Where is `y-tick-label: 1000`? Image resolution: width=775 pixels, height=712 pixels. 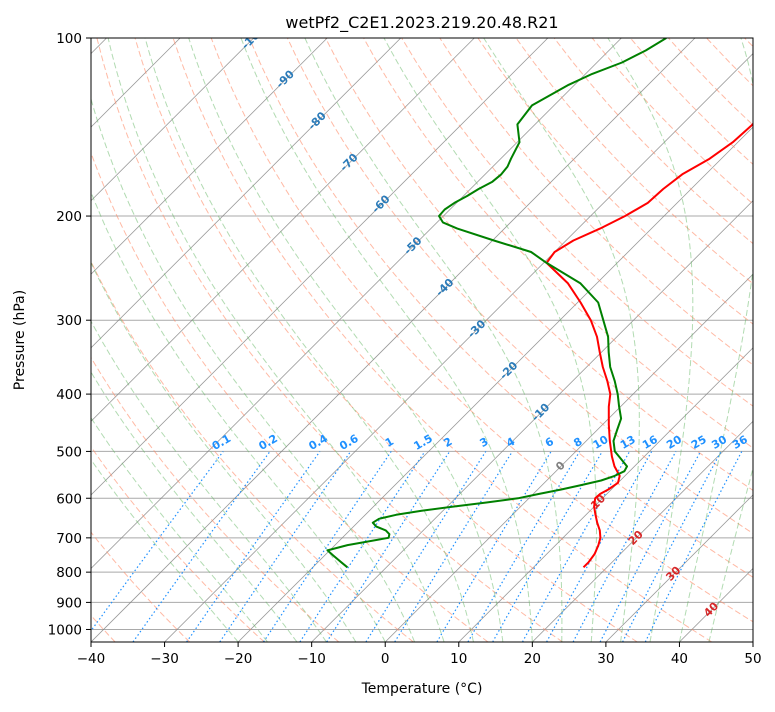 y-tick-label: 1000 is located at coordinates (65, 630).